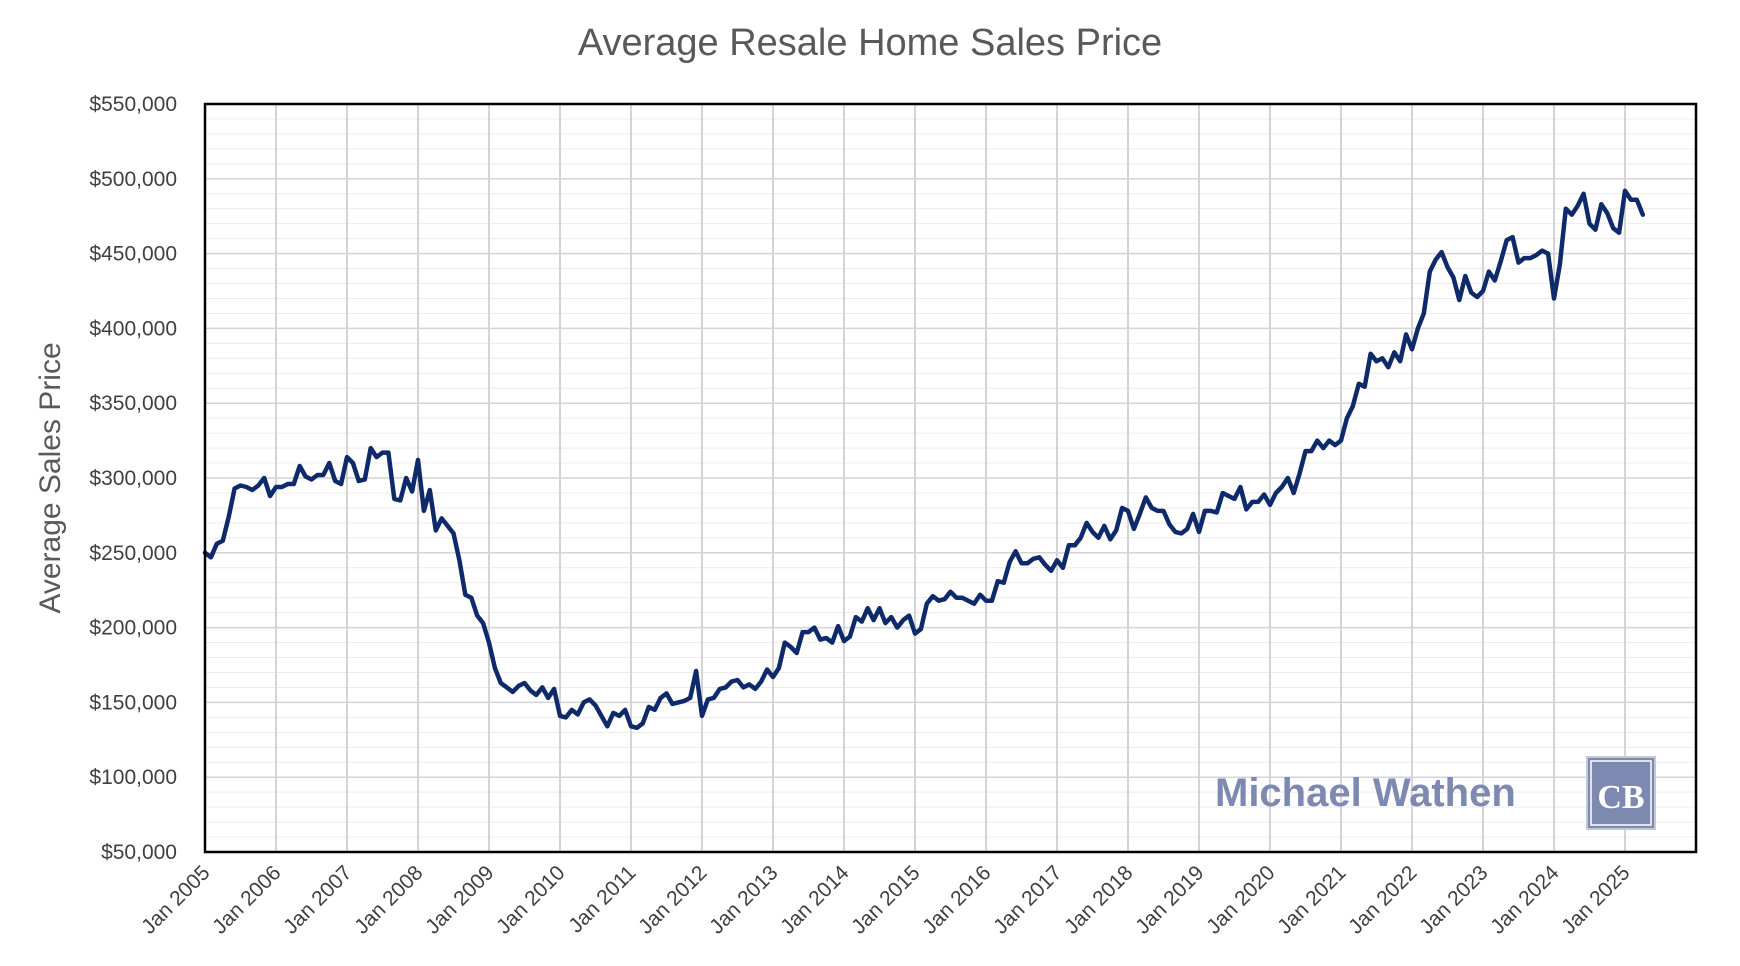 The height and width of the screenshot is (966, 1740). What do you see at coordinates (133, 104) in the screenshot?
I see `y-tick-label: $550,000` at bounding box center [133, 104].